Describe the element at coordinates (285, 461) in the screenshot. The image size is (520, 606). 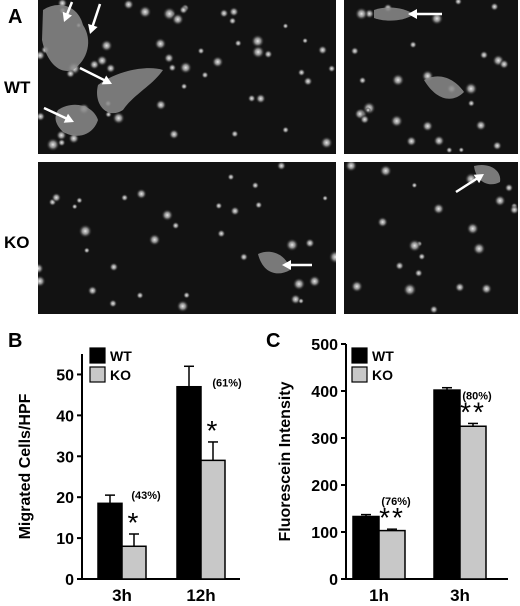
I see `y-axis-label: Fluorescein Intensity` at that location.